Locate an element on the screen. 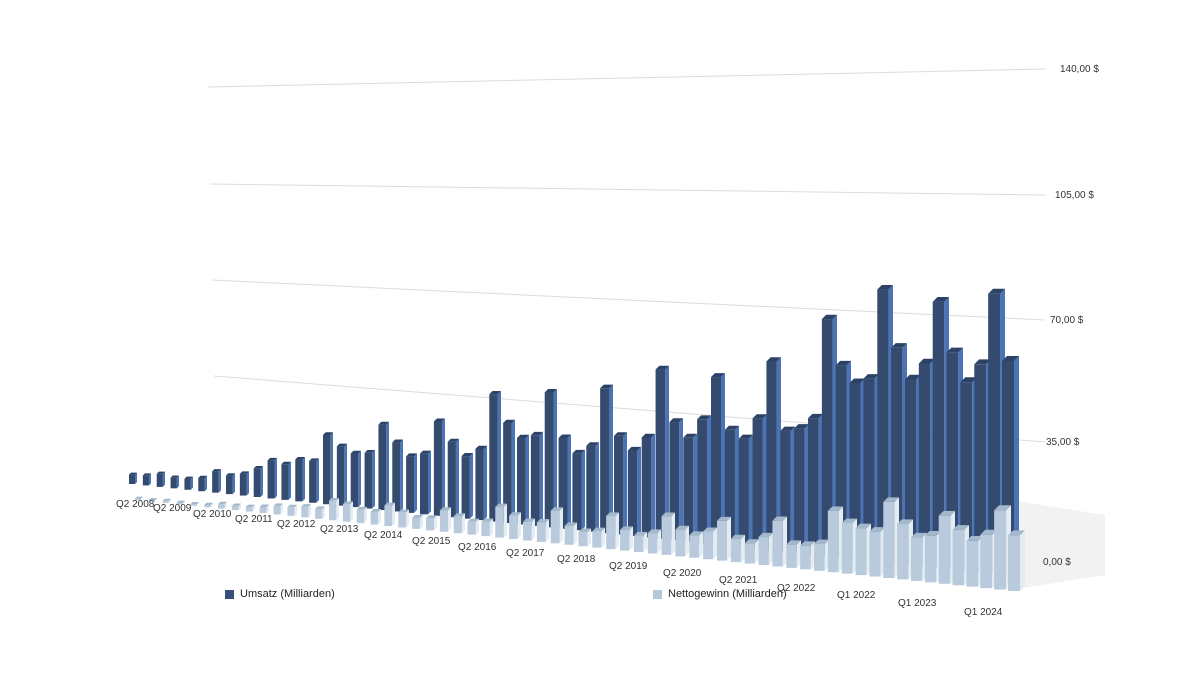 This screenshot has height=675, width=1200. x-tick-label: Q2 2008 is located at coordinates (135, 504).